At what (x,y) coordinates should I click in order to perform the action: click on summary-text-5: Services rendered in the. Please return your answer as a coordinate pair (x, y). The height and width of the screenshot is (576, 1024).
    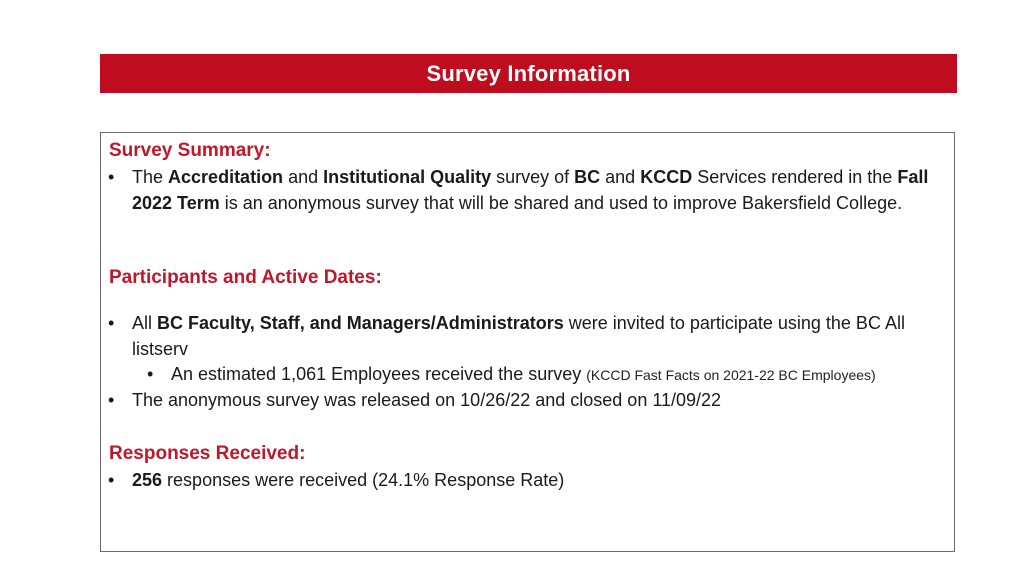
    Looking at the image, I should click on (795, 177).